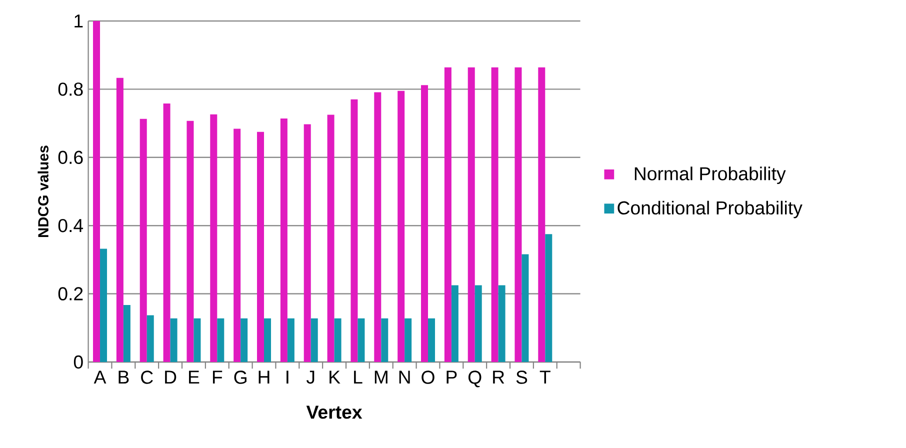  I want to click on y-tick-label: 0, so click(78, 362).